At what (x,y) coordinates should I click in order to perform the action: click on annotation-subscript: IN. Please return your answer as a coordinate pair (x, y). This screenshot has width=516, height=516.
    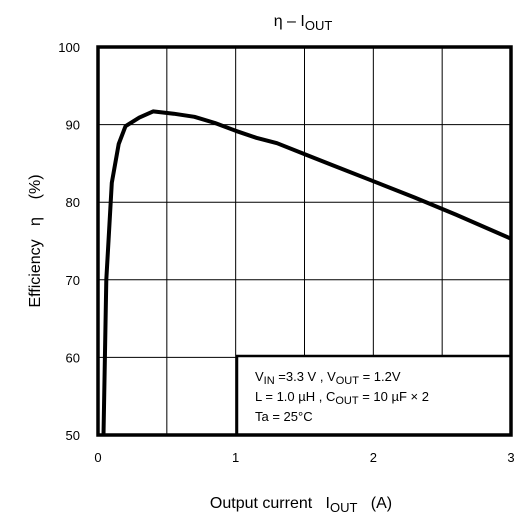
    Looking at the image, I should click on (269, 381).